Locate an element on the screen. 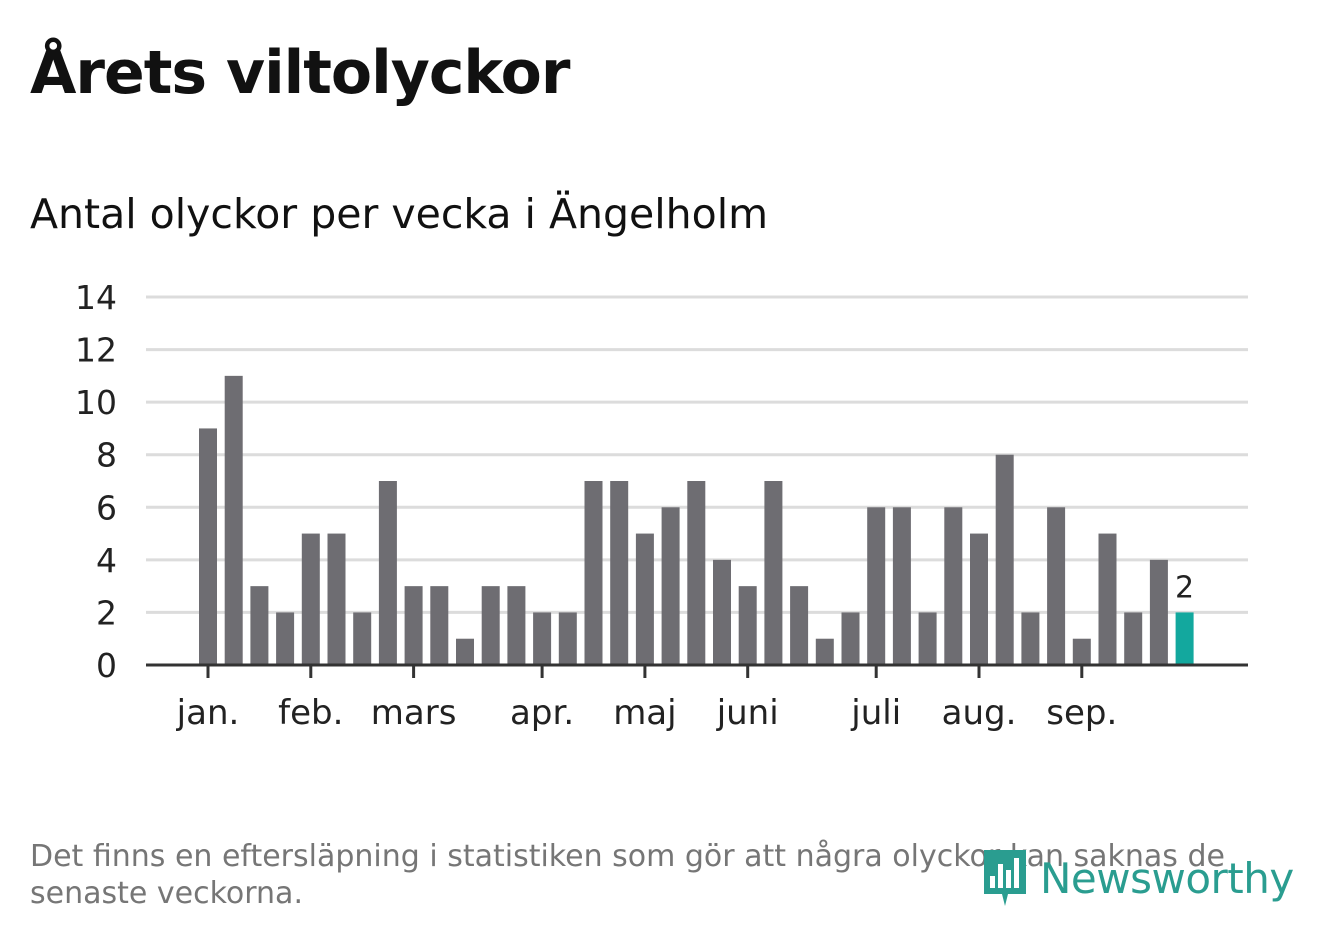 This screenshot has width=1322, height=939. x-tick-label: juli is located at coordinates (875, 713).